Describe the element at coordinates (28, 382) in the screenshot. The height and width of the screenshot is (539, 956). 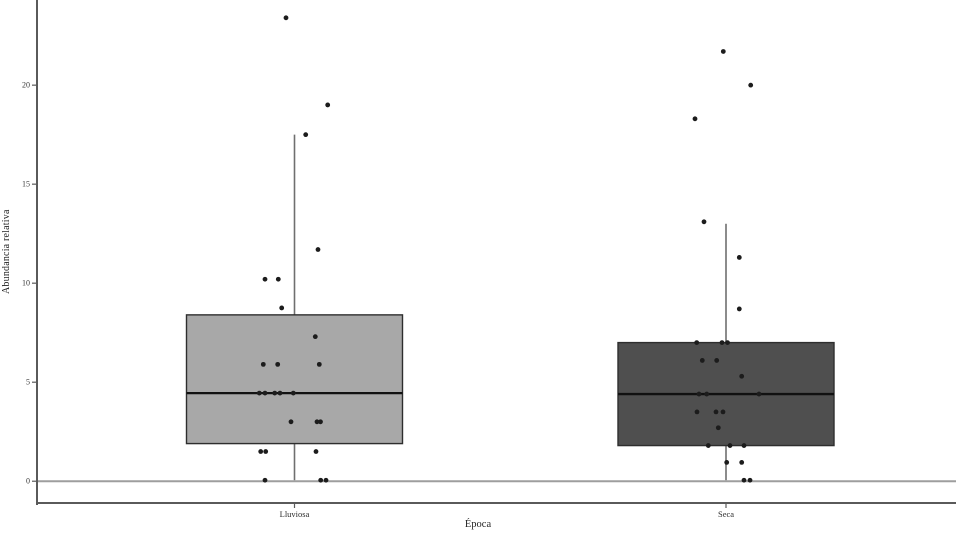
I see `y-tick-label: 5` at that location.